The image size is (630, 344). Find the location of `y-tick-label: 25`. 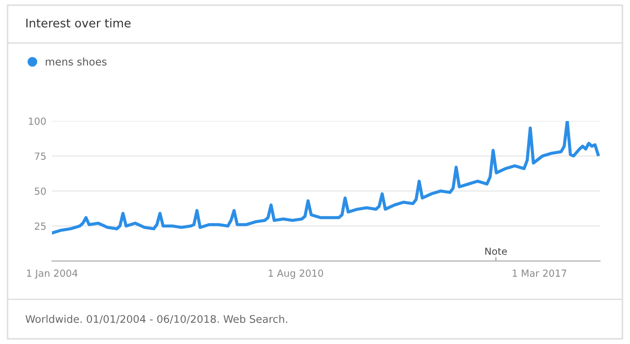

y-tick-label: 25 is located at coordinates (40, 226).